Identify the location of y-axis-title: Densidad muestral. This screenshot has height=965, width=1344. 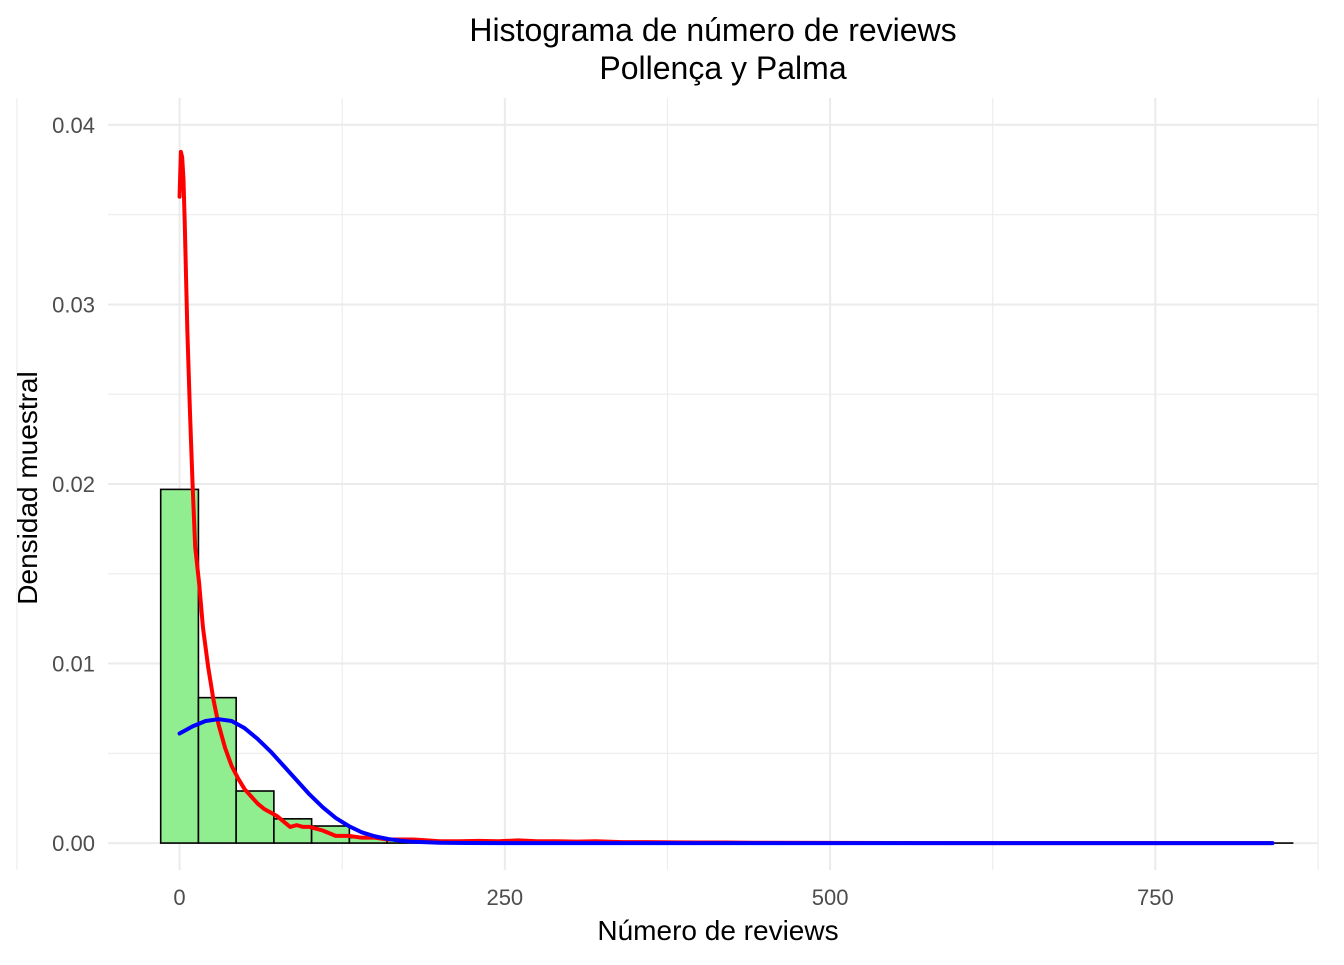
(27, 487).